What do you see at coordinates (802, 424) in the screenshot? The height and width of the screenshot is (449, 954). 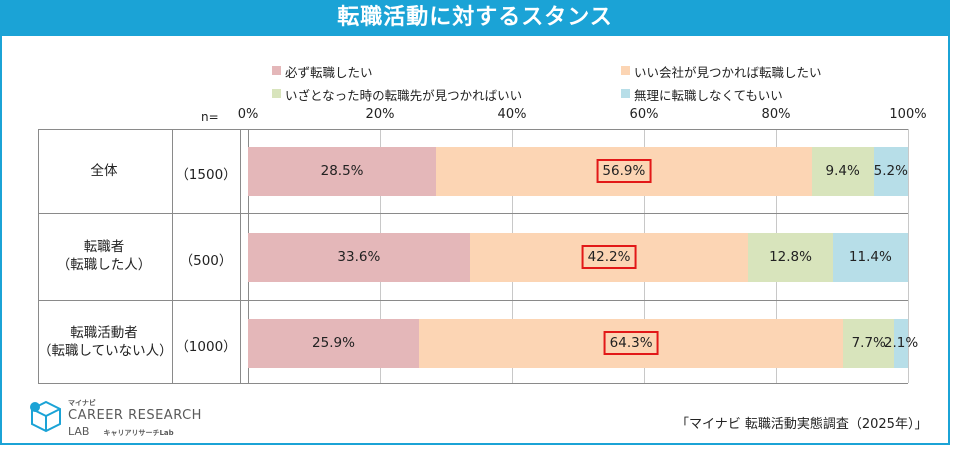 I see `source-note: 「マイナビ 転職活動実態調査（2025年）」` at bounding box center [802, 424].